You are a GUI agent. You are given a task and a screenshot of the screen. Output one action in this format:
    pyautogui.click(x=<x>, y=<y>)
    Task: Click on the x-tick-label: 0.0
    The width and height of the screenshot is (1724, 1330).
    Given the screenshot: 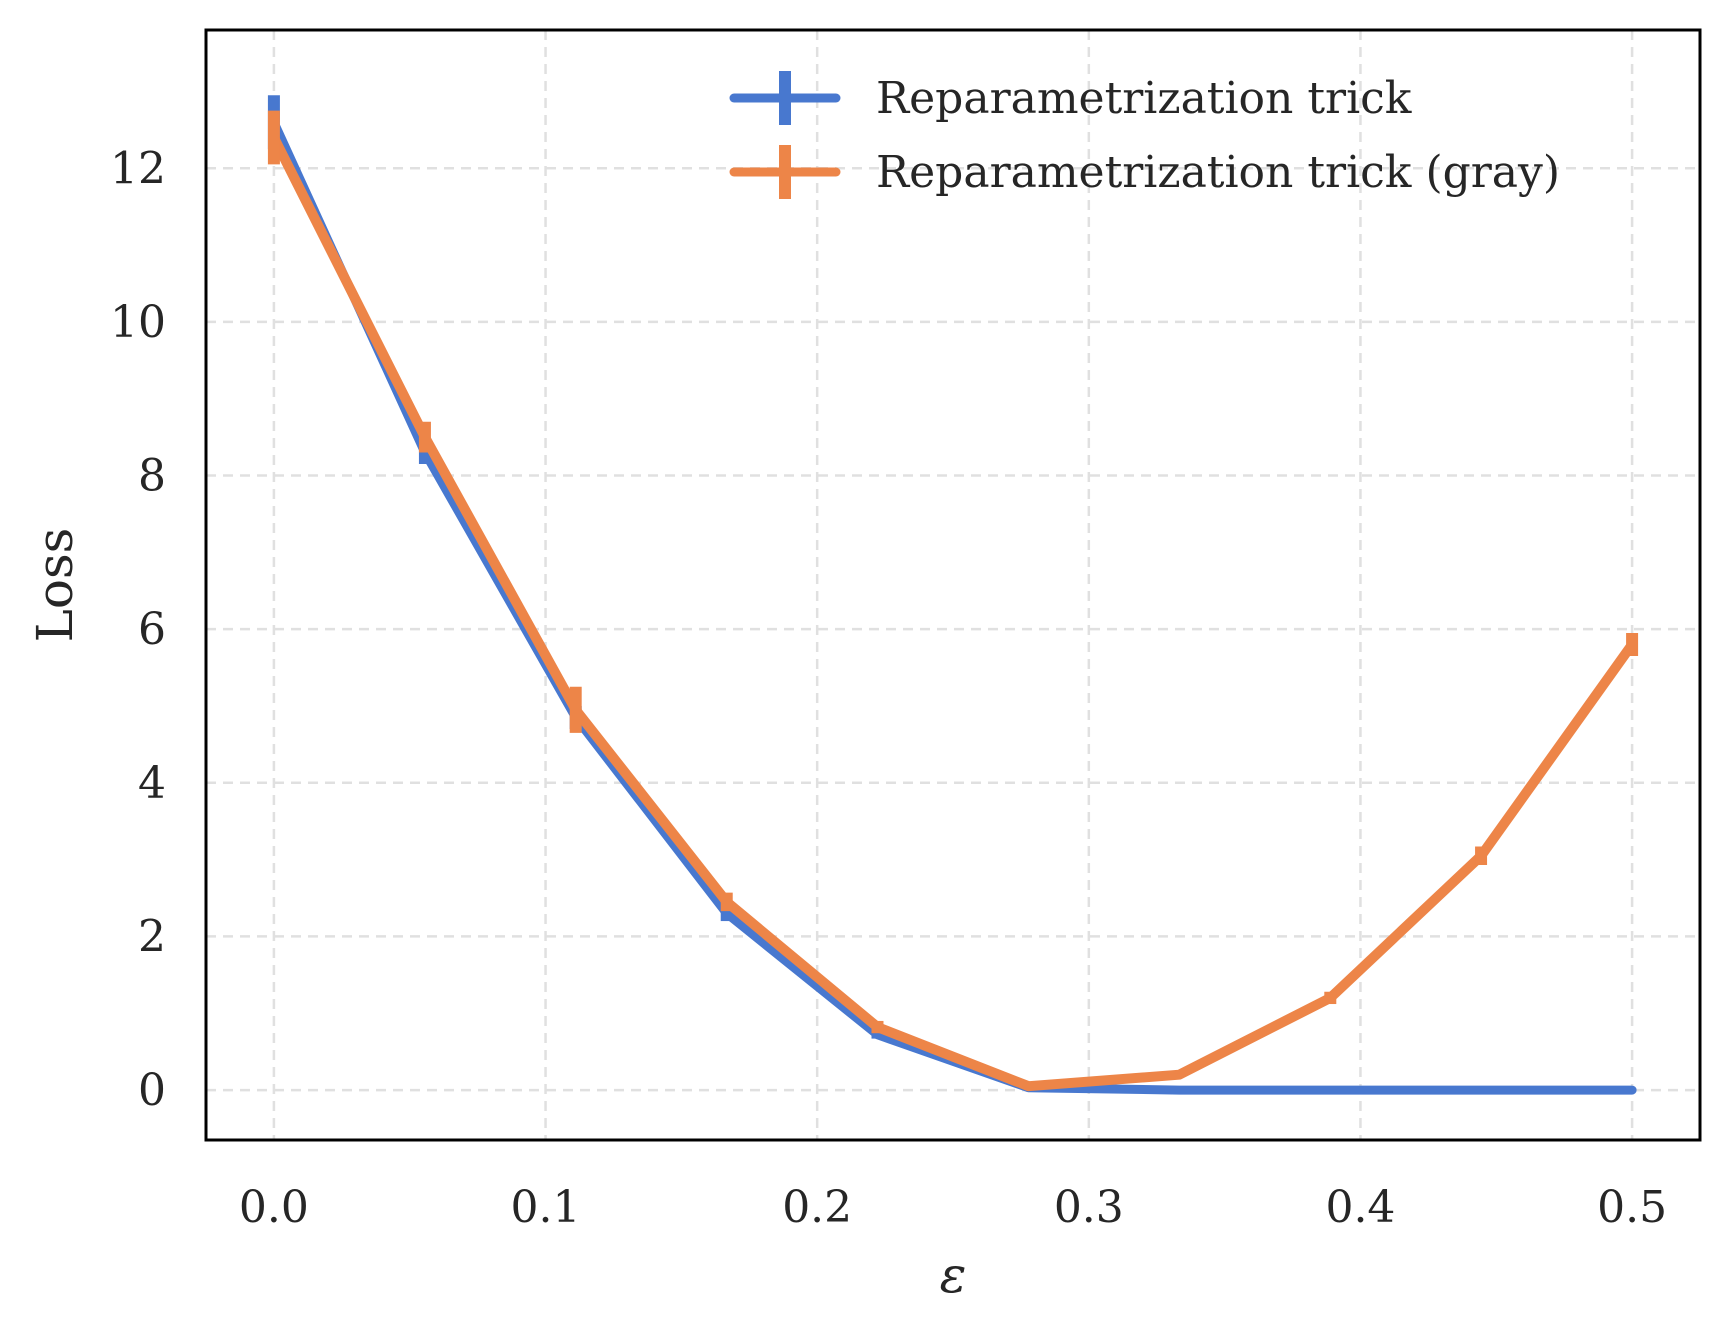 What is the action you would take?
    pyautogui.click(x=274, y=1207)
    